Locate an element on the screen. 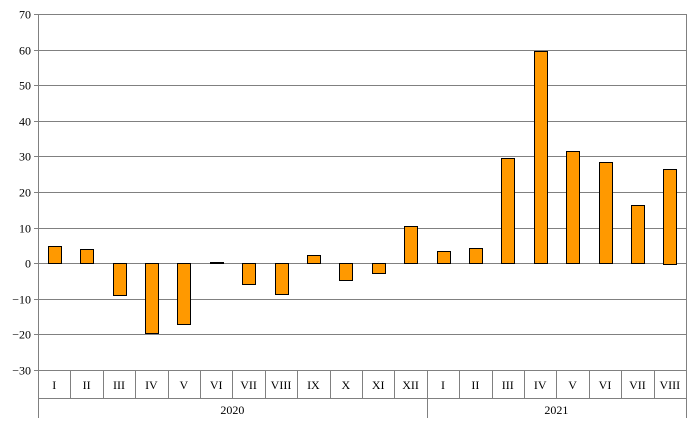 This screenshot has width=696, height=425. group-label: 2020 is located at coordinates (232, 410).